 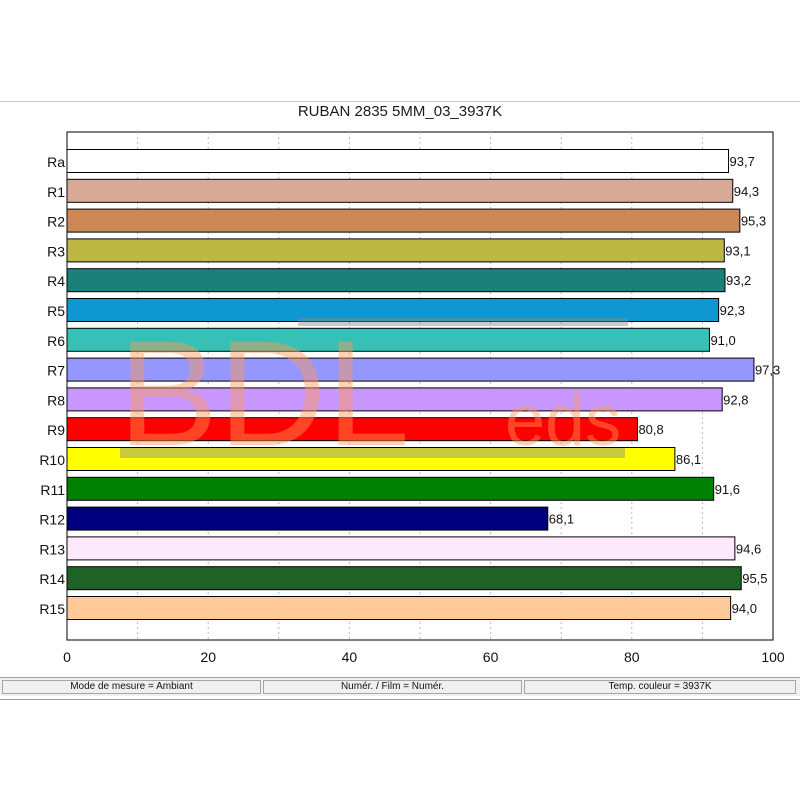 What do you see at coordinates (735, 399) in the screenshot?
I see `value-label: 92,8` at bounding box center [735, 399].